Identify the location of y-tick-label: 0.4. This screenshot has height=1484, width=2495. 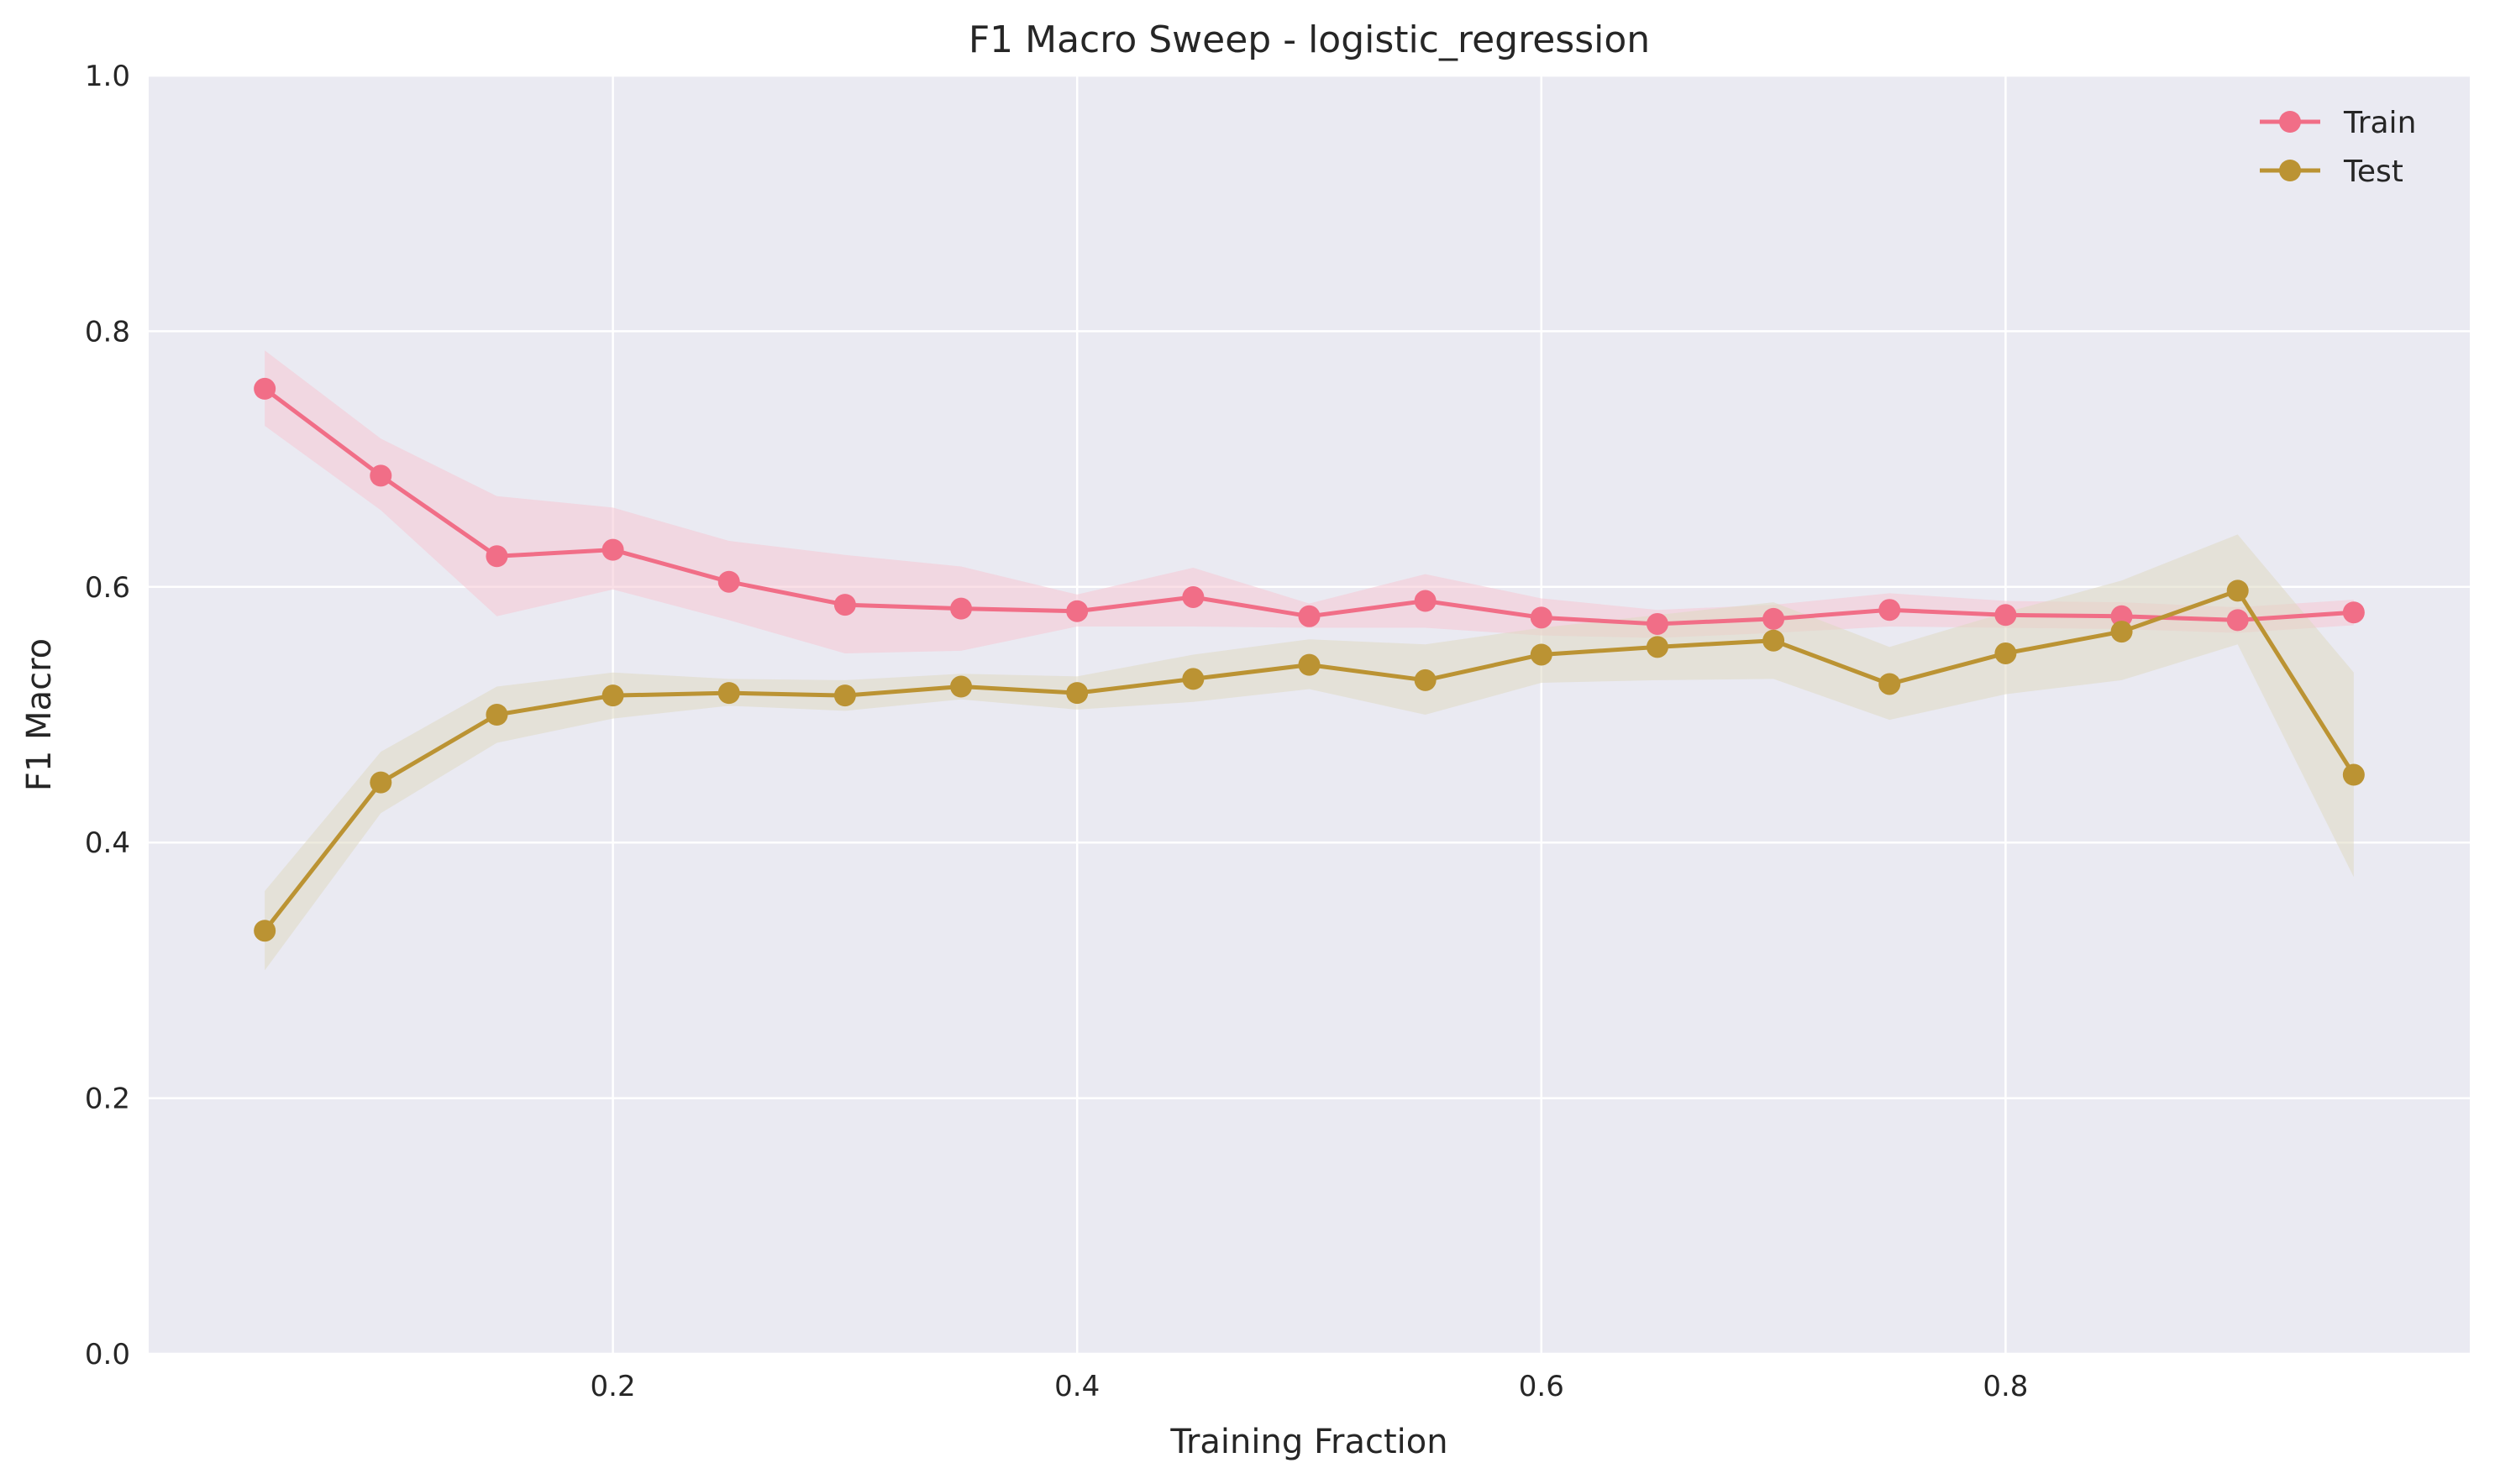
(107, 843).